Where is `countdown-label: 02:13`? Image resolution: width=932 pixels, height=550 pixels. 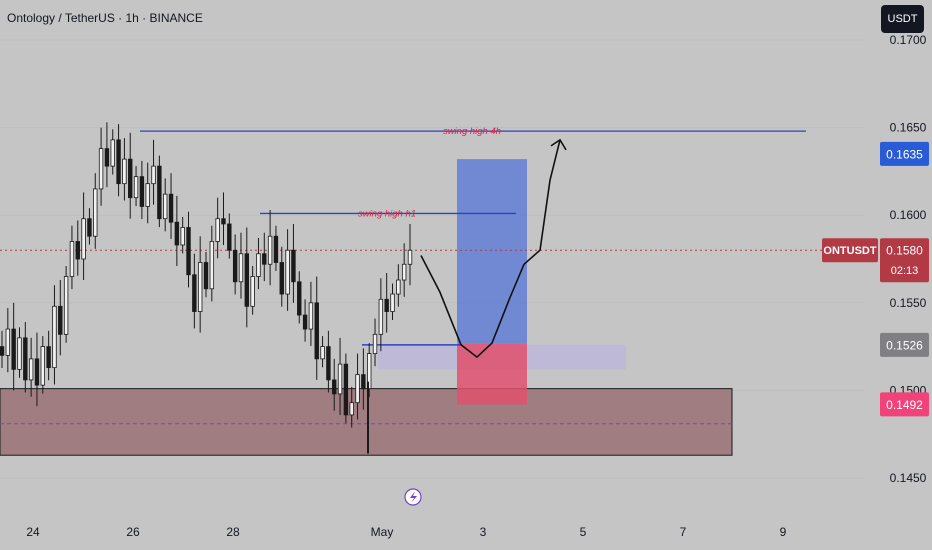 countdown-label: 02:13 is located at coordinates (905, 271).